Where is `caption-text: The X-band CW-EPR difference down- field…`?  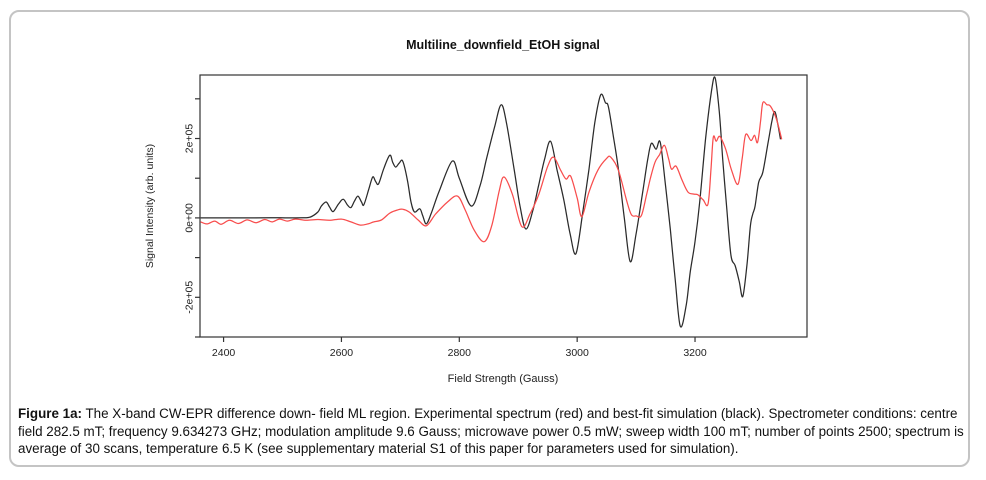 caption-text: The X-band CW-EPR difference down- field… is located at coordinates (491, 431).